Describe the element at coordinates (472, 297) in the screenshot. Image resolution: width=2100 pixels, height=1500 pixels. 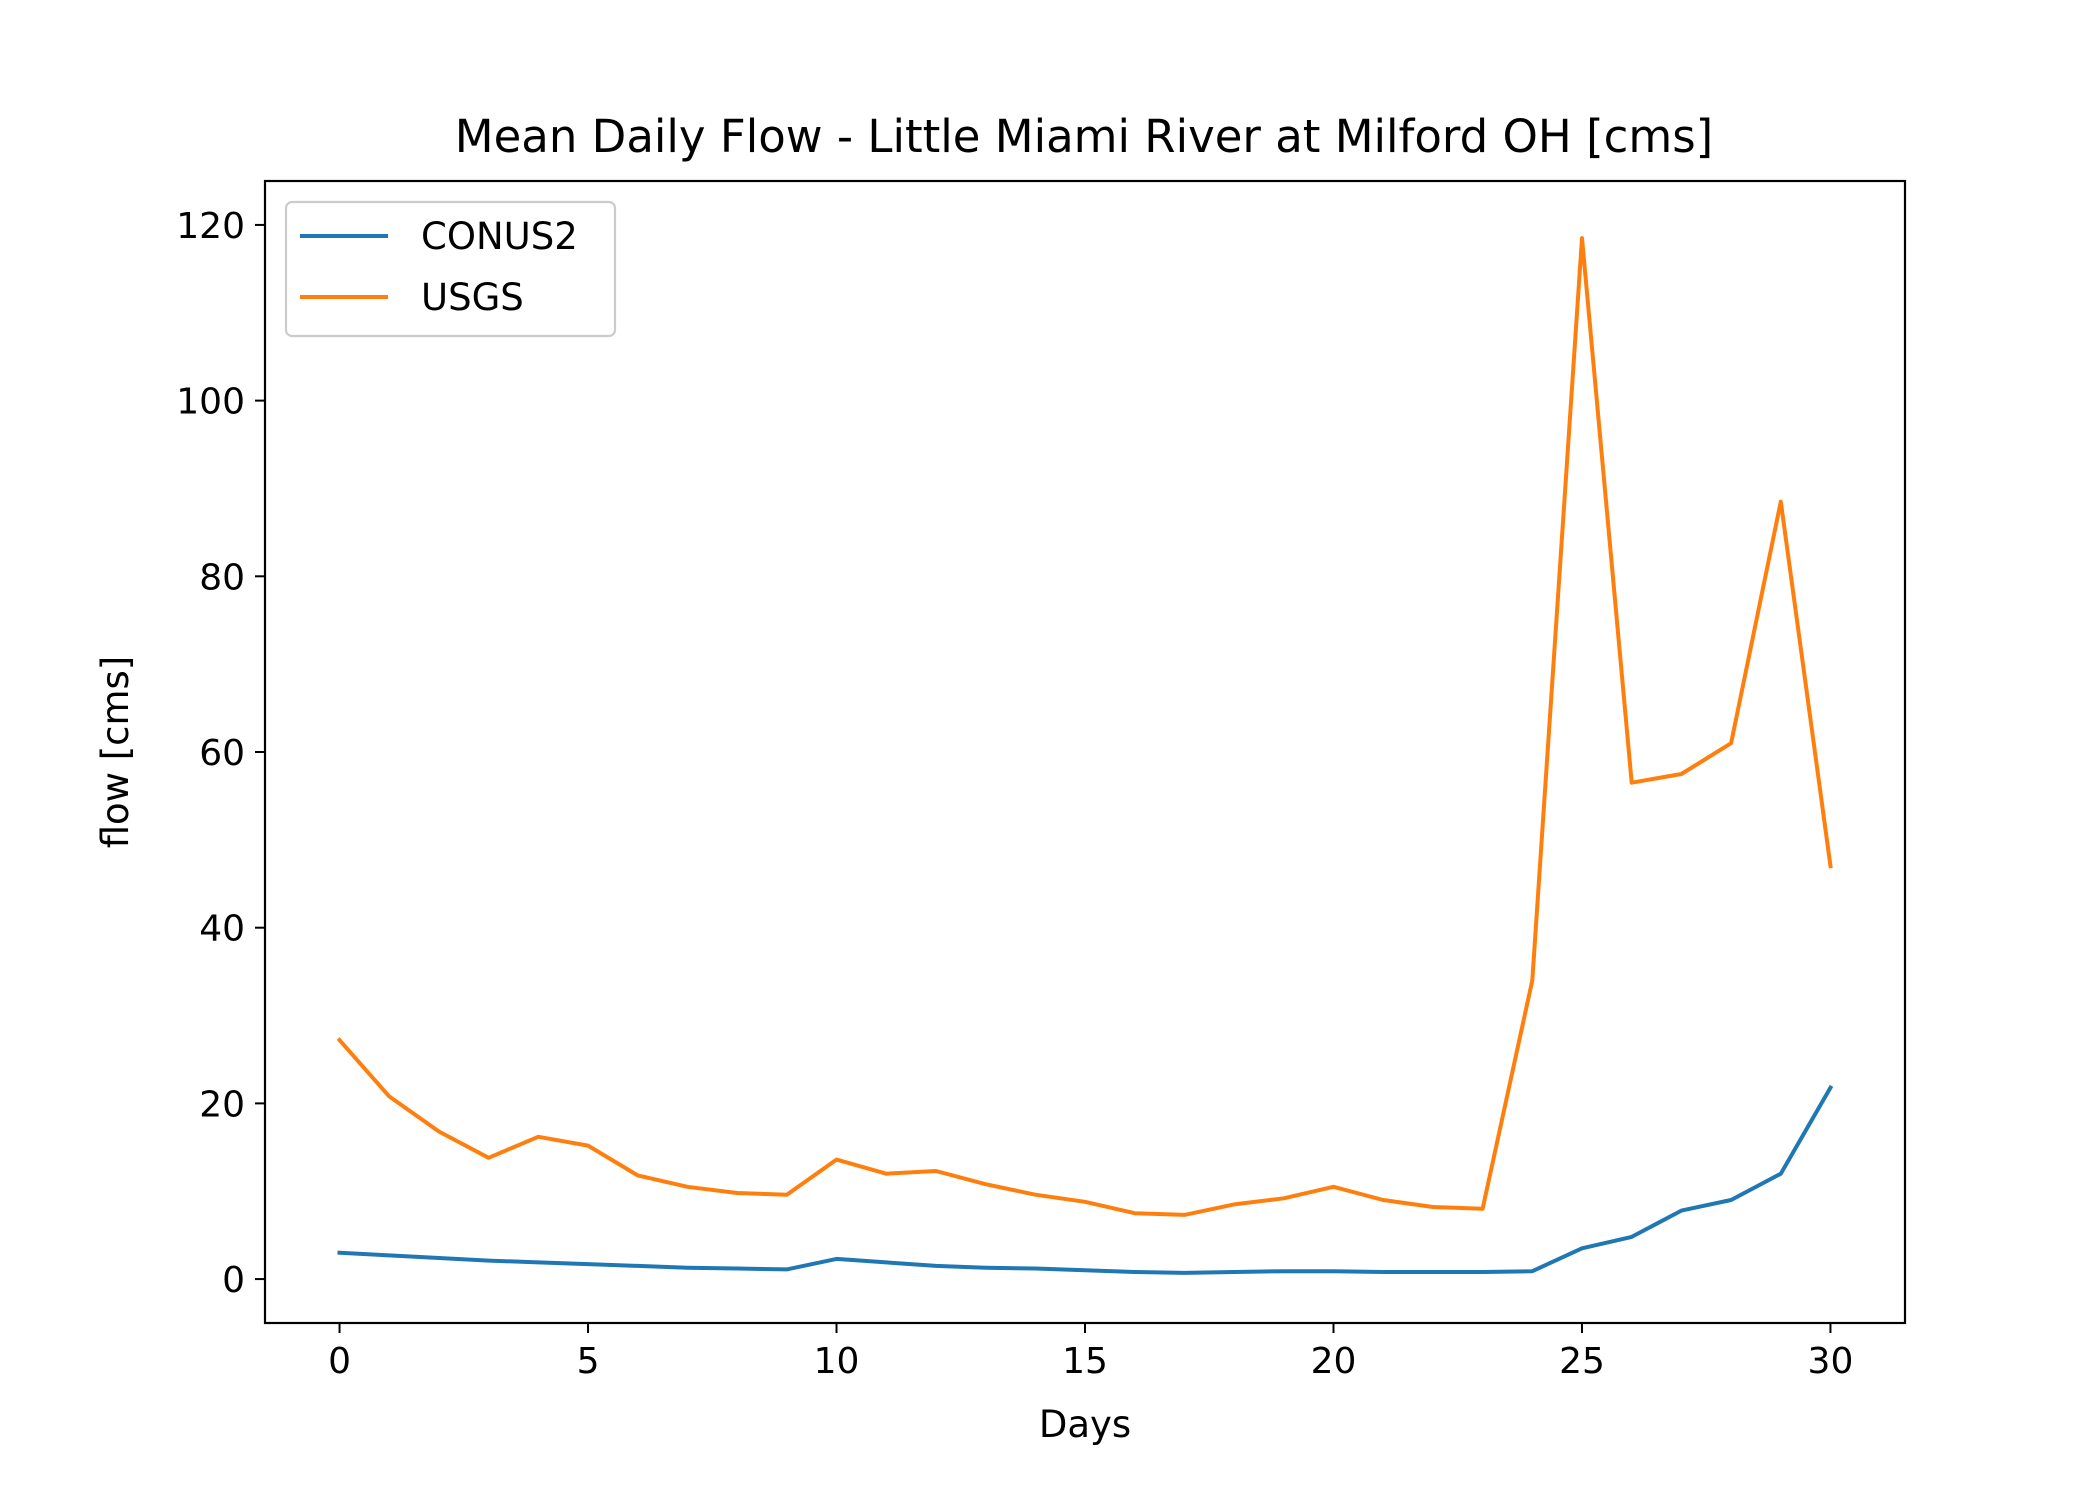
I see `legend-label-usgs: USGS` at that location.